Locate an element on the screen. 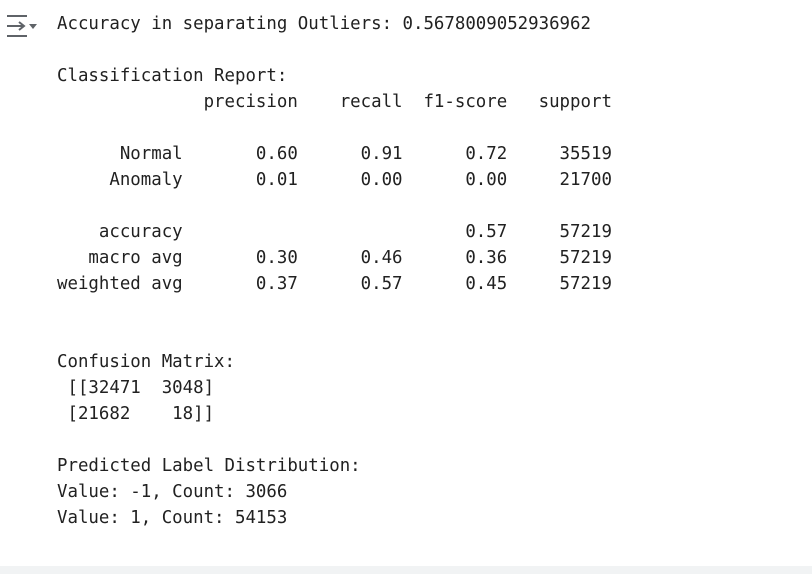 The image size is (812, 574). confusion-matrix-heading: Confusion Matrix: is located at coordinates (146, 362).